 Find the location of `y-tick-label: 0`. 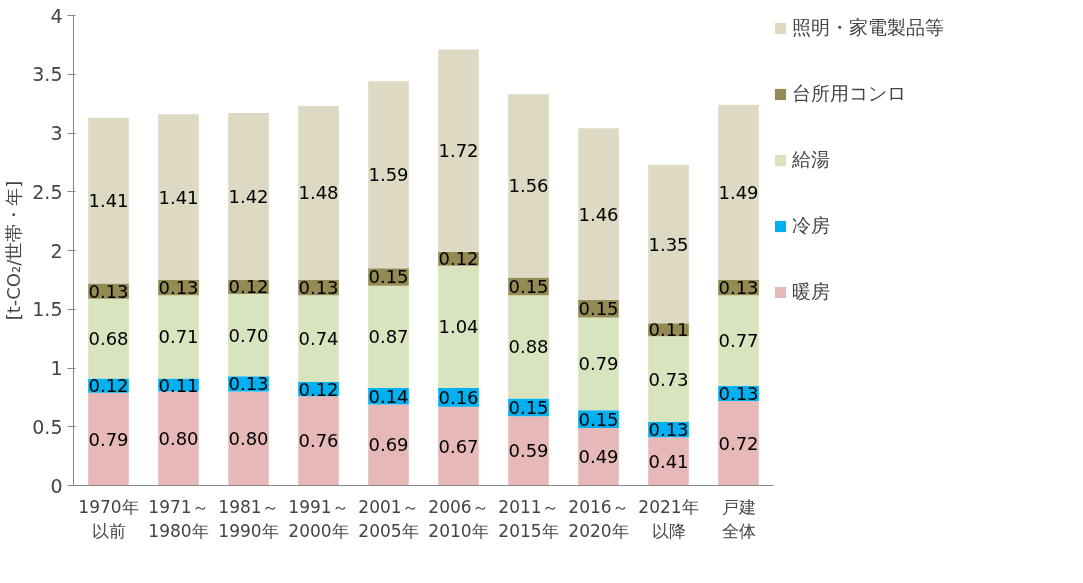

y-tick-label: 0 is located at coordinates (56, 485).